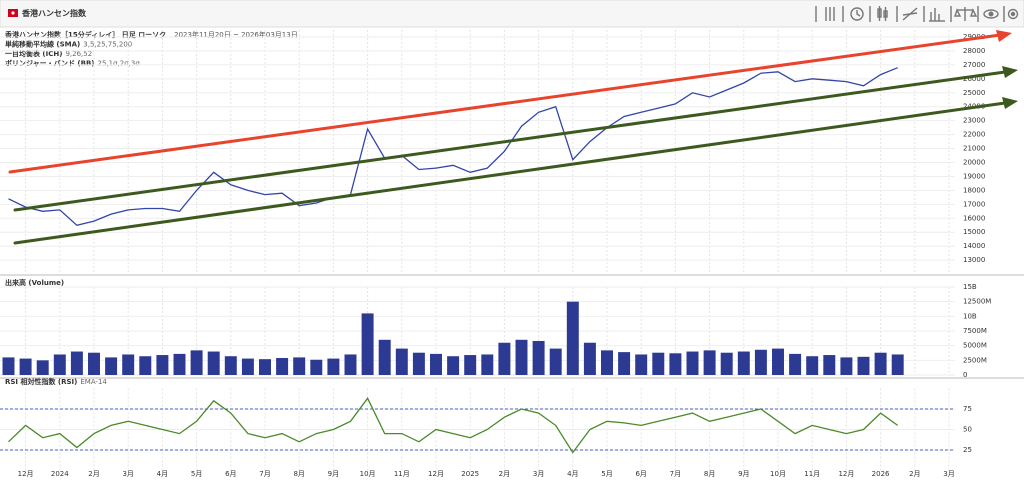 This screenshot has width=1024, height=480. What do you see at coordinates (937, 15) in the screenshot?
I see `indicator-button` at bounding box center [937, 15].